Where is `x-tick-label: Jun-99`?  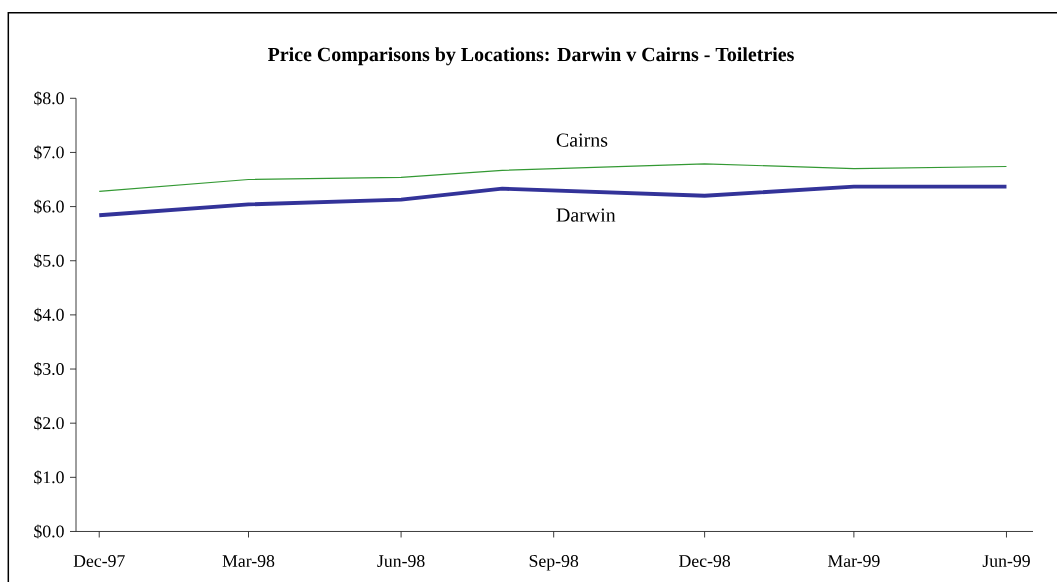
x-tick-label: Jun-99 is located at coordinates (1006, 561).